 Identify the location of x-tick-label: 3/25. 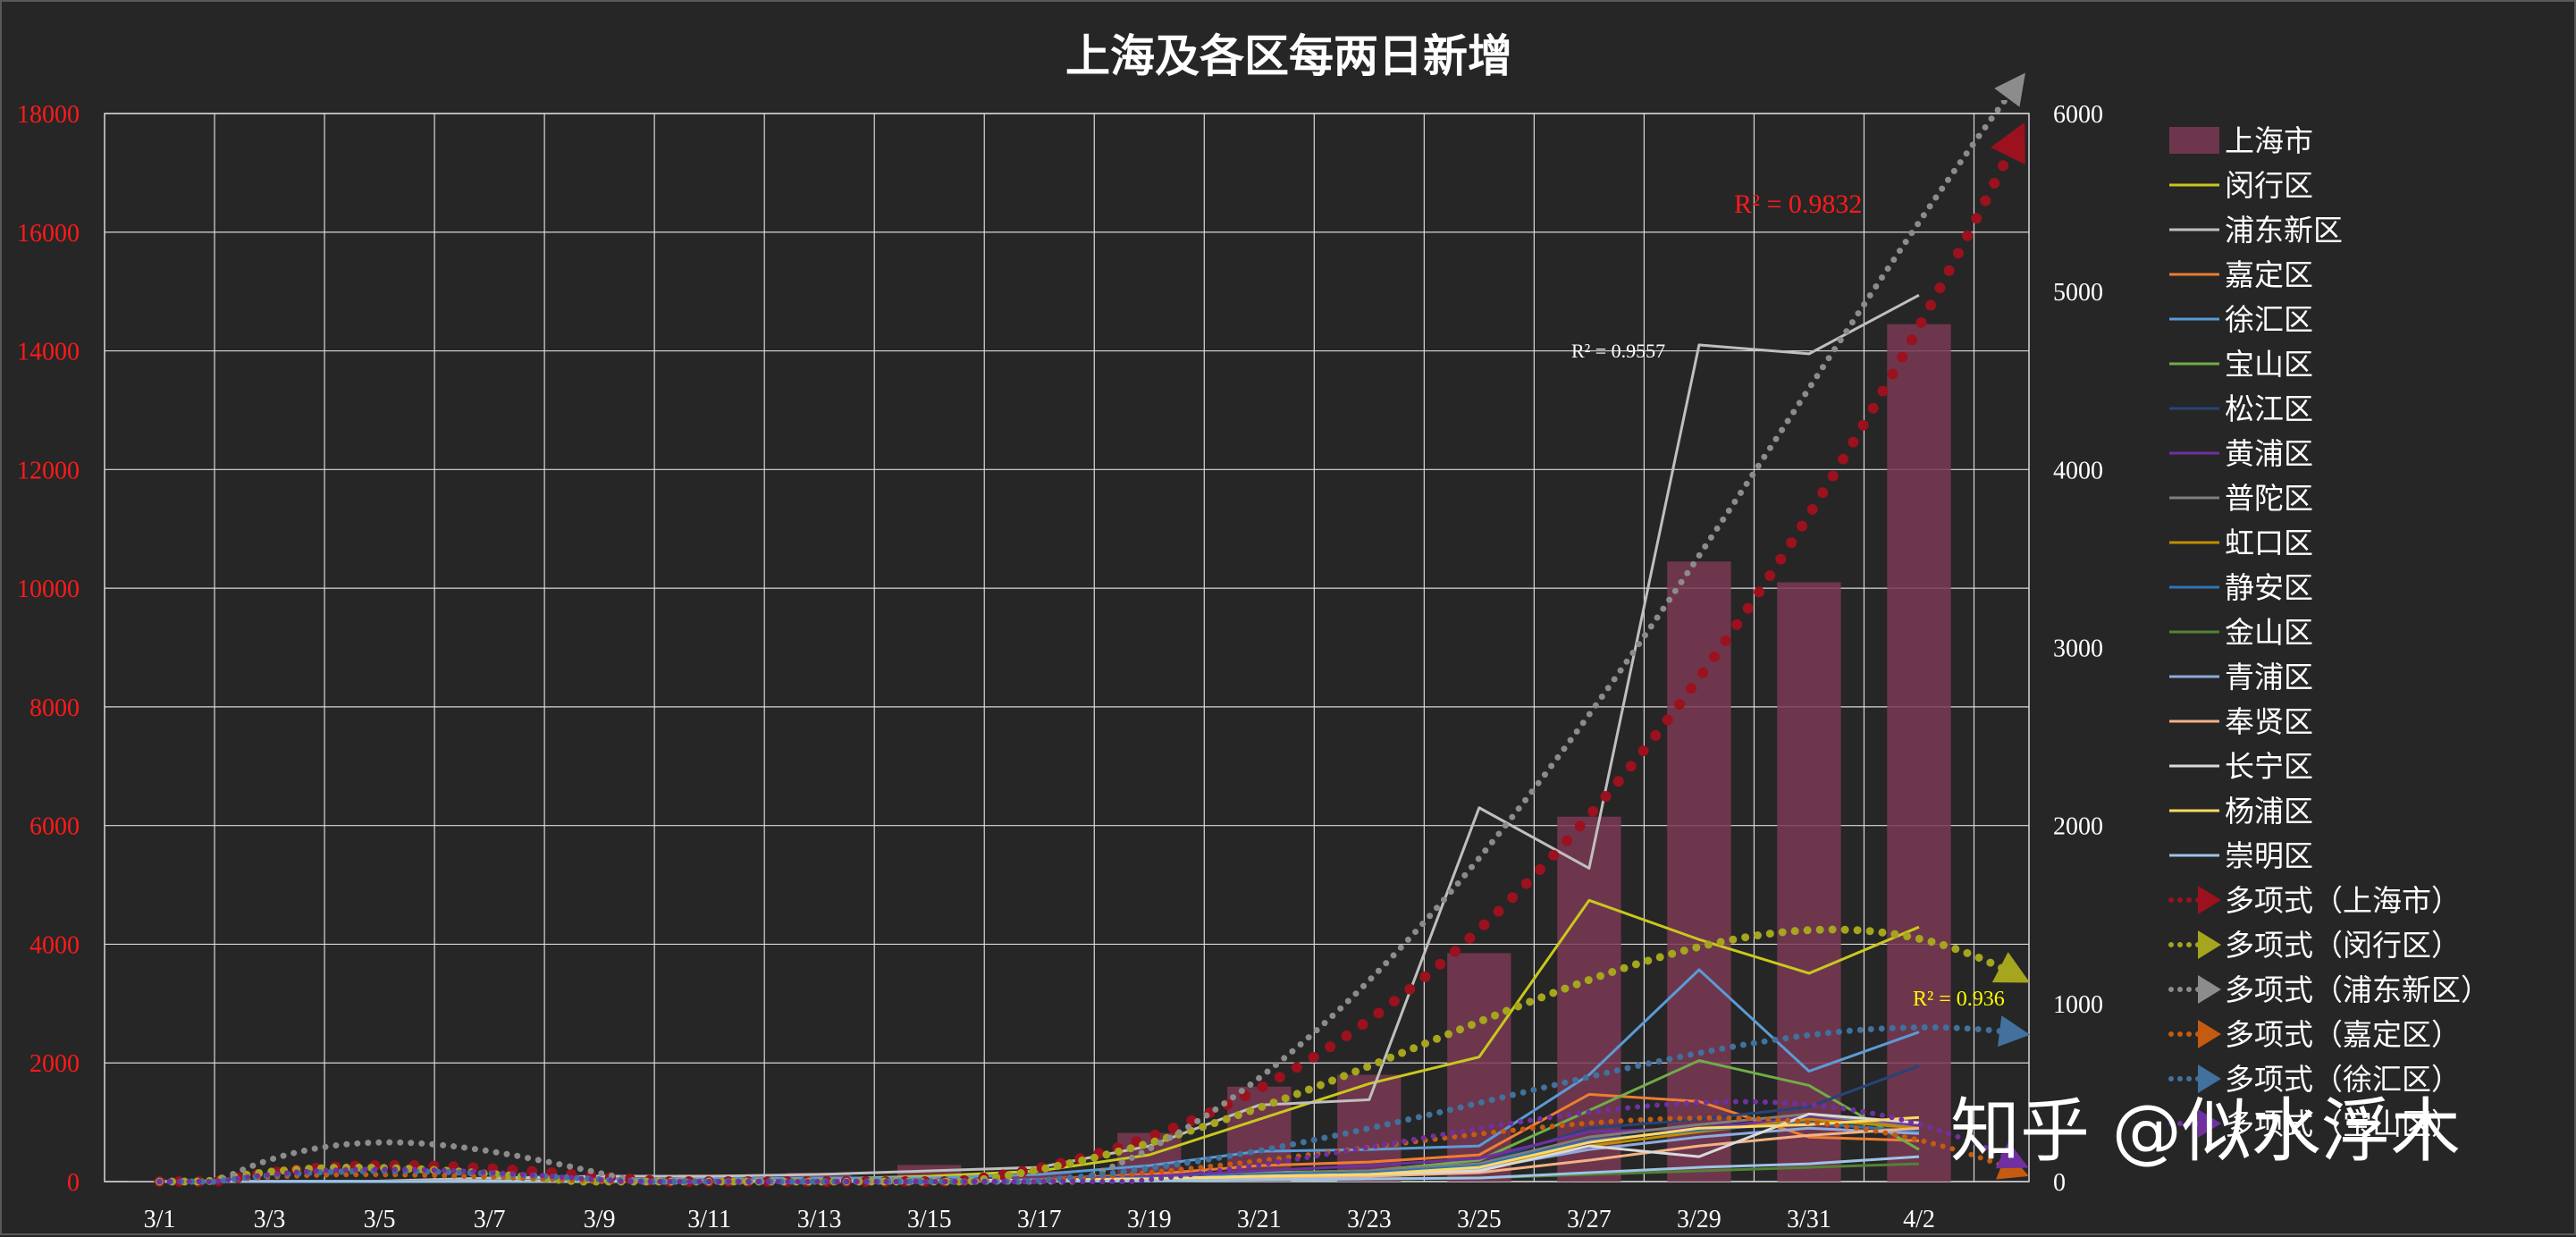
(1480, 1219).